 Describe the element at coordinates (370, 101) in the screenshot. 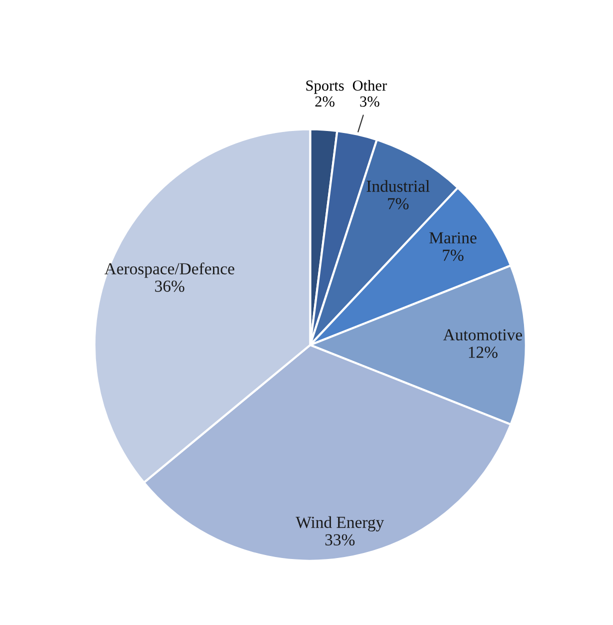

I see `data-label: 3%` at that location.